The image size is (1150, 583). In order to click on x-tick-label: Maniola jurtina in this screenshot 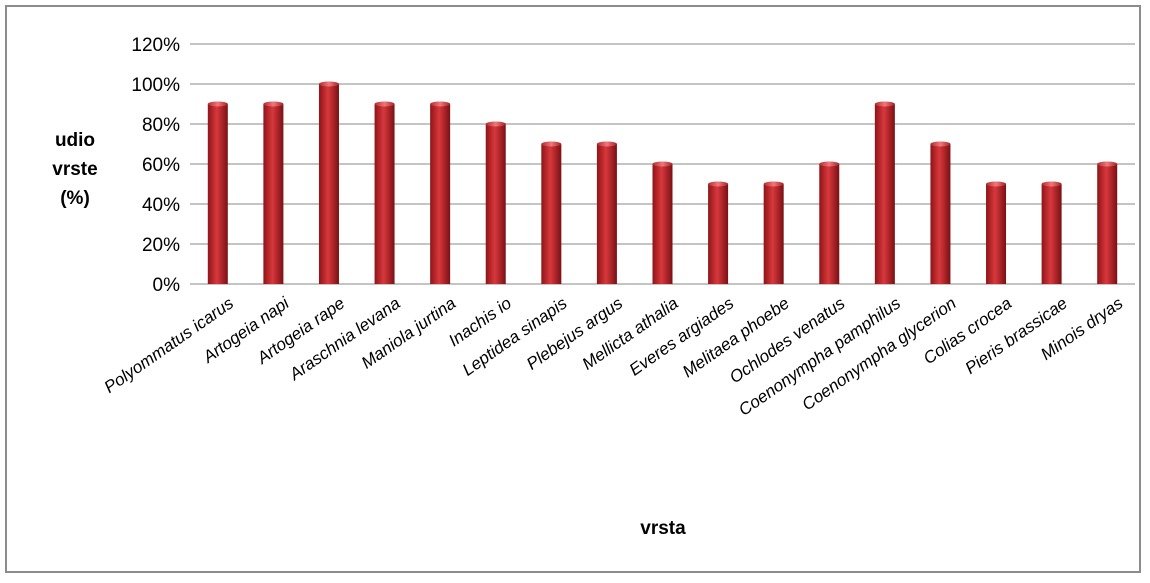, I will do `click(408, 333)`.